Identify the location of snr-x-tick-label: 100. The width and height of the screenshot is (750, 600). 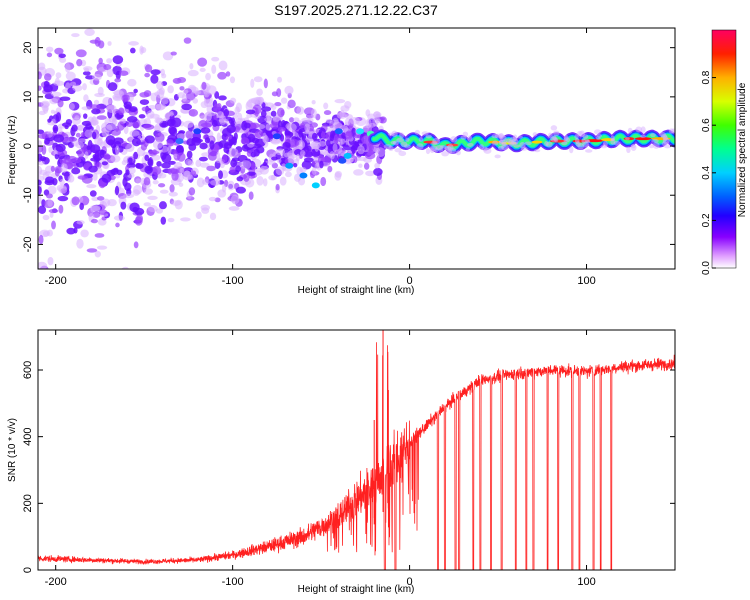
(586, 582).